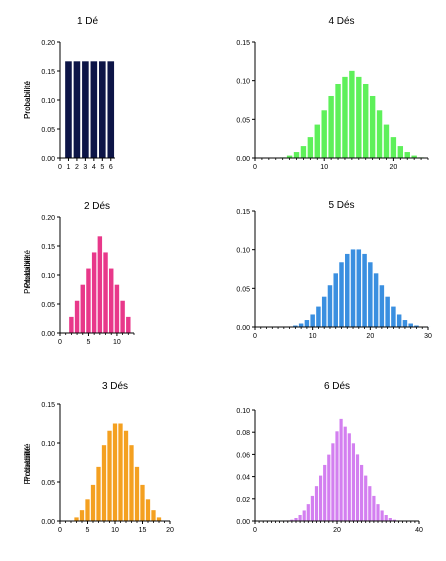 The width and height of the screenshot is (446, 561). What do you see at coordinates (243, 478) in the screenshot?
I see `y-tick-label: 0.04` at bounding box center [243, 478].